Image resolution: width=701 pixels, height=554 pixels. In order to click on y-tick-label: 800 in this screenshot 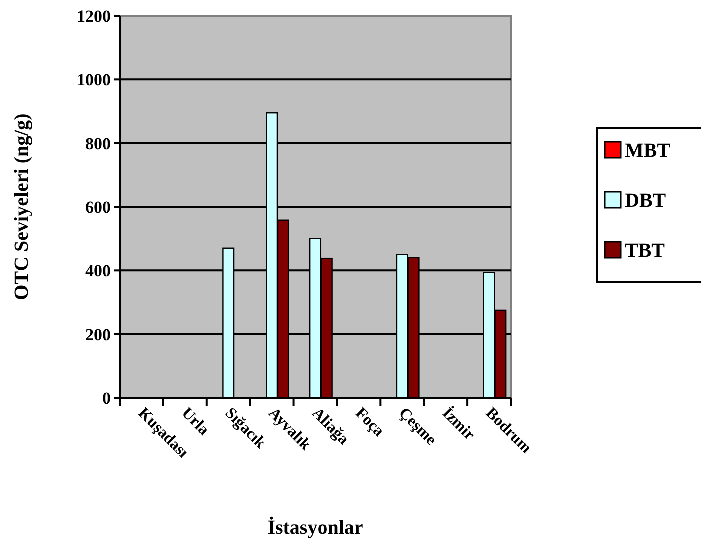, I will do `click(98, 144)`.